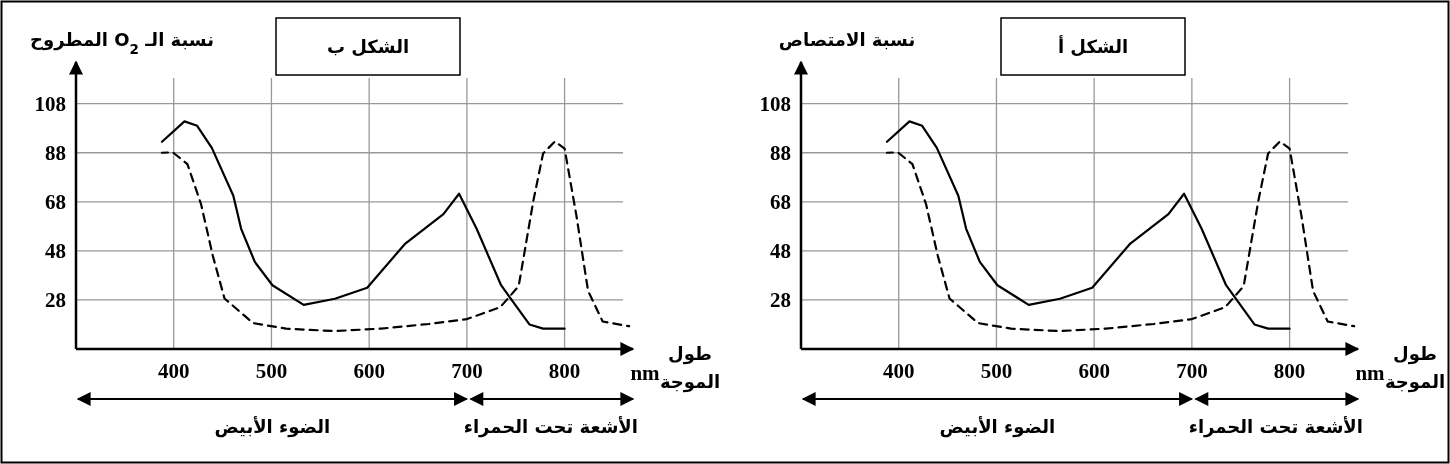 The width and height of the screenshot is (1450, 464). What do you see at coordinates (1093, 46) in the screenshot?
I see `chart-title: الشكل أ` at bounding box center [1093, 46].